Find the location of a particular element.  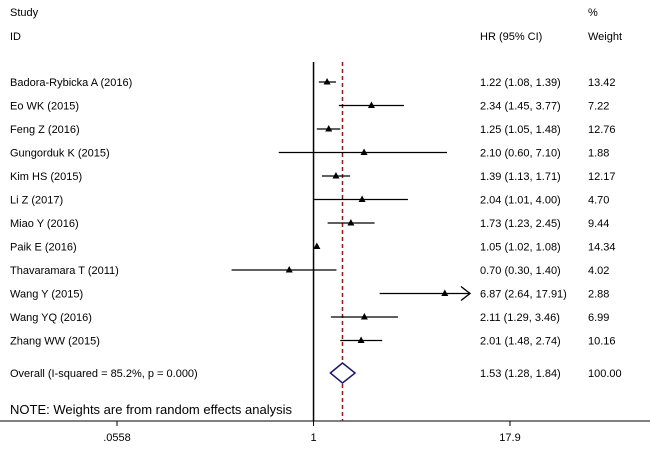

weight-text: 4.70 is located at coordinates (598, 201).